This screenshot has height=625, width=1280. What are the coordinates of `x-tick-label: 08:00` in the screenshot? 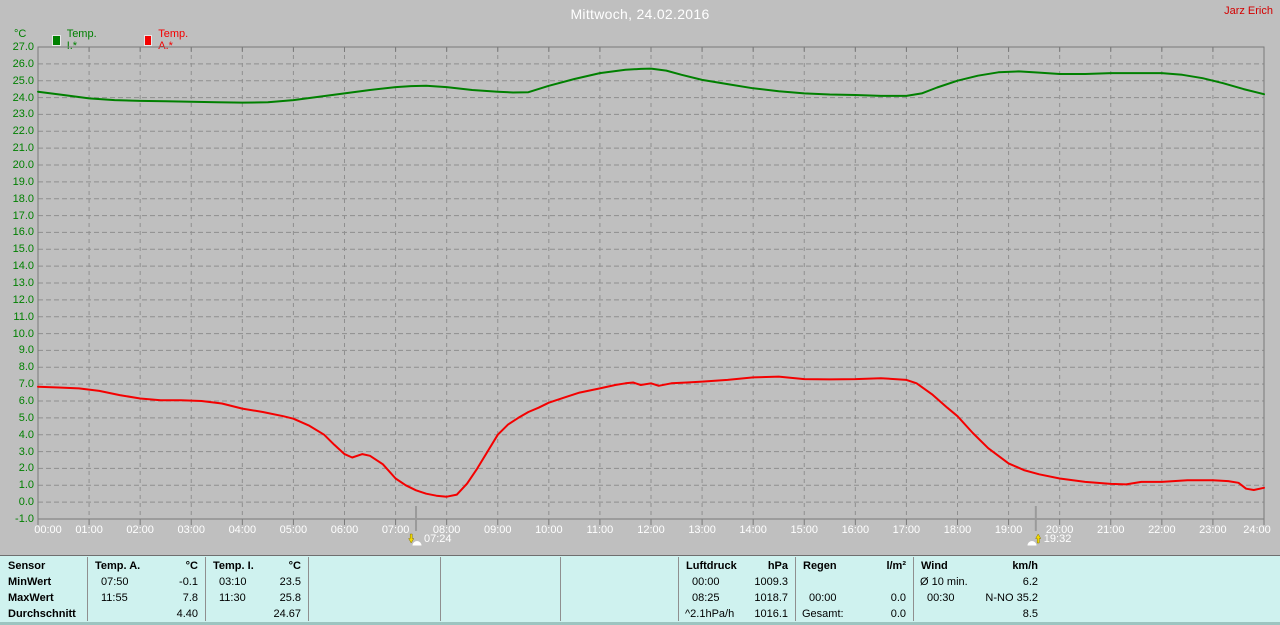 It's located at (446, 530).